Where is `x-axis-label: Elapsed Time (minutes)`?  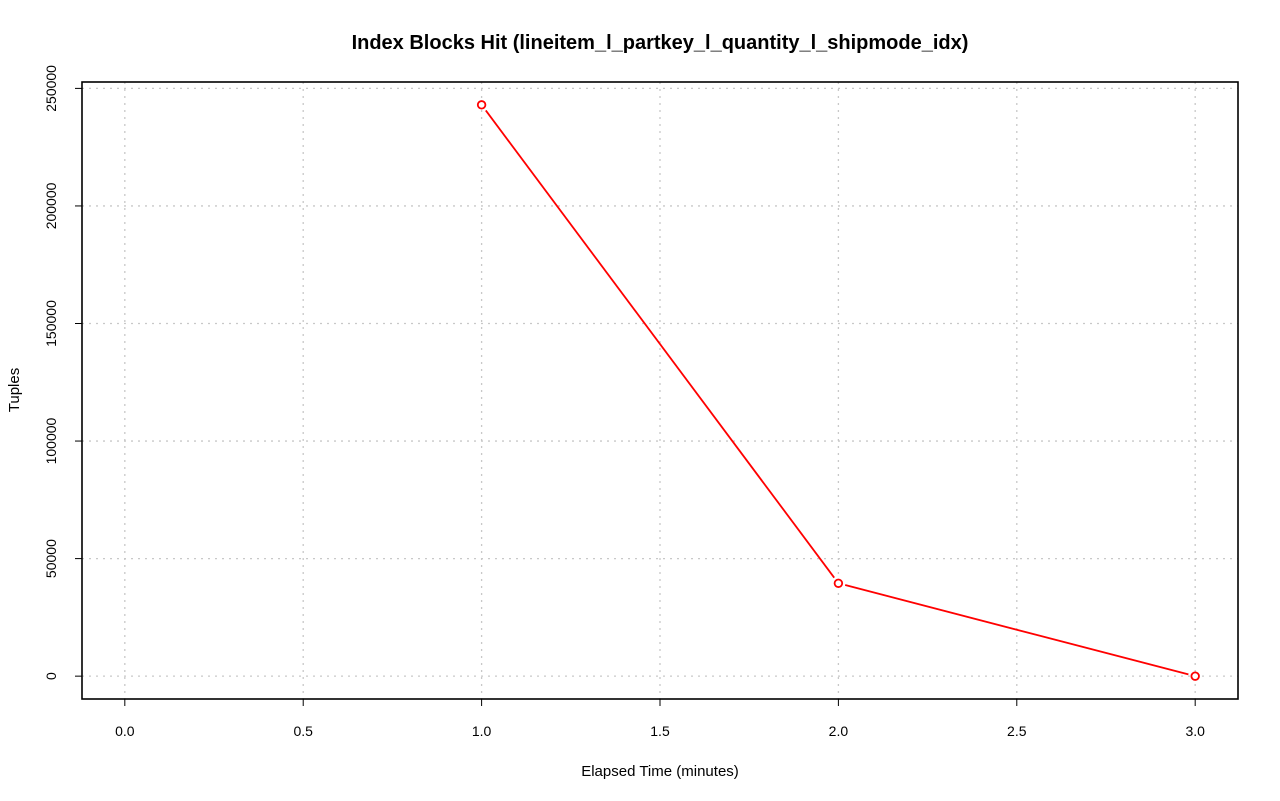
x-axis-label: Elapsed Time (minutes) is located at coordinates (660, 771).